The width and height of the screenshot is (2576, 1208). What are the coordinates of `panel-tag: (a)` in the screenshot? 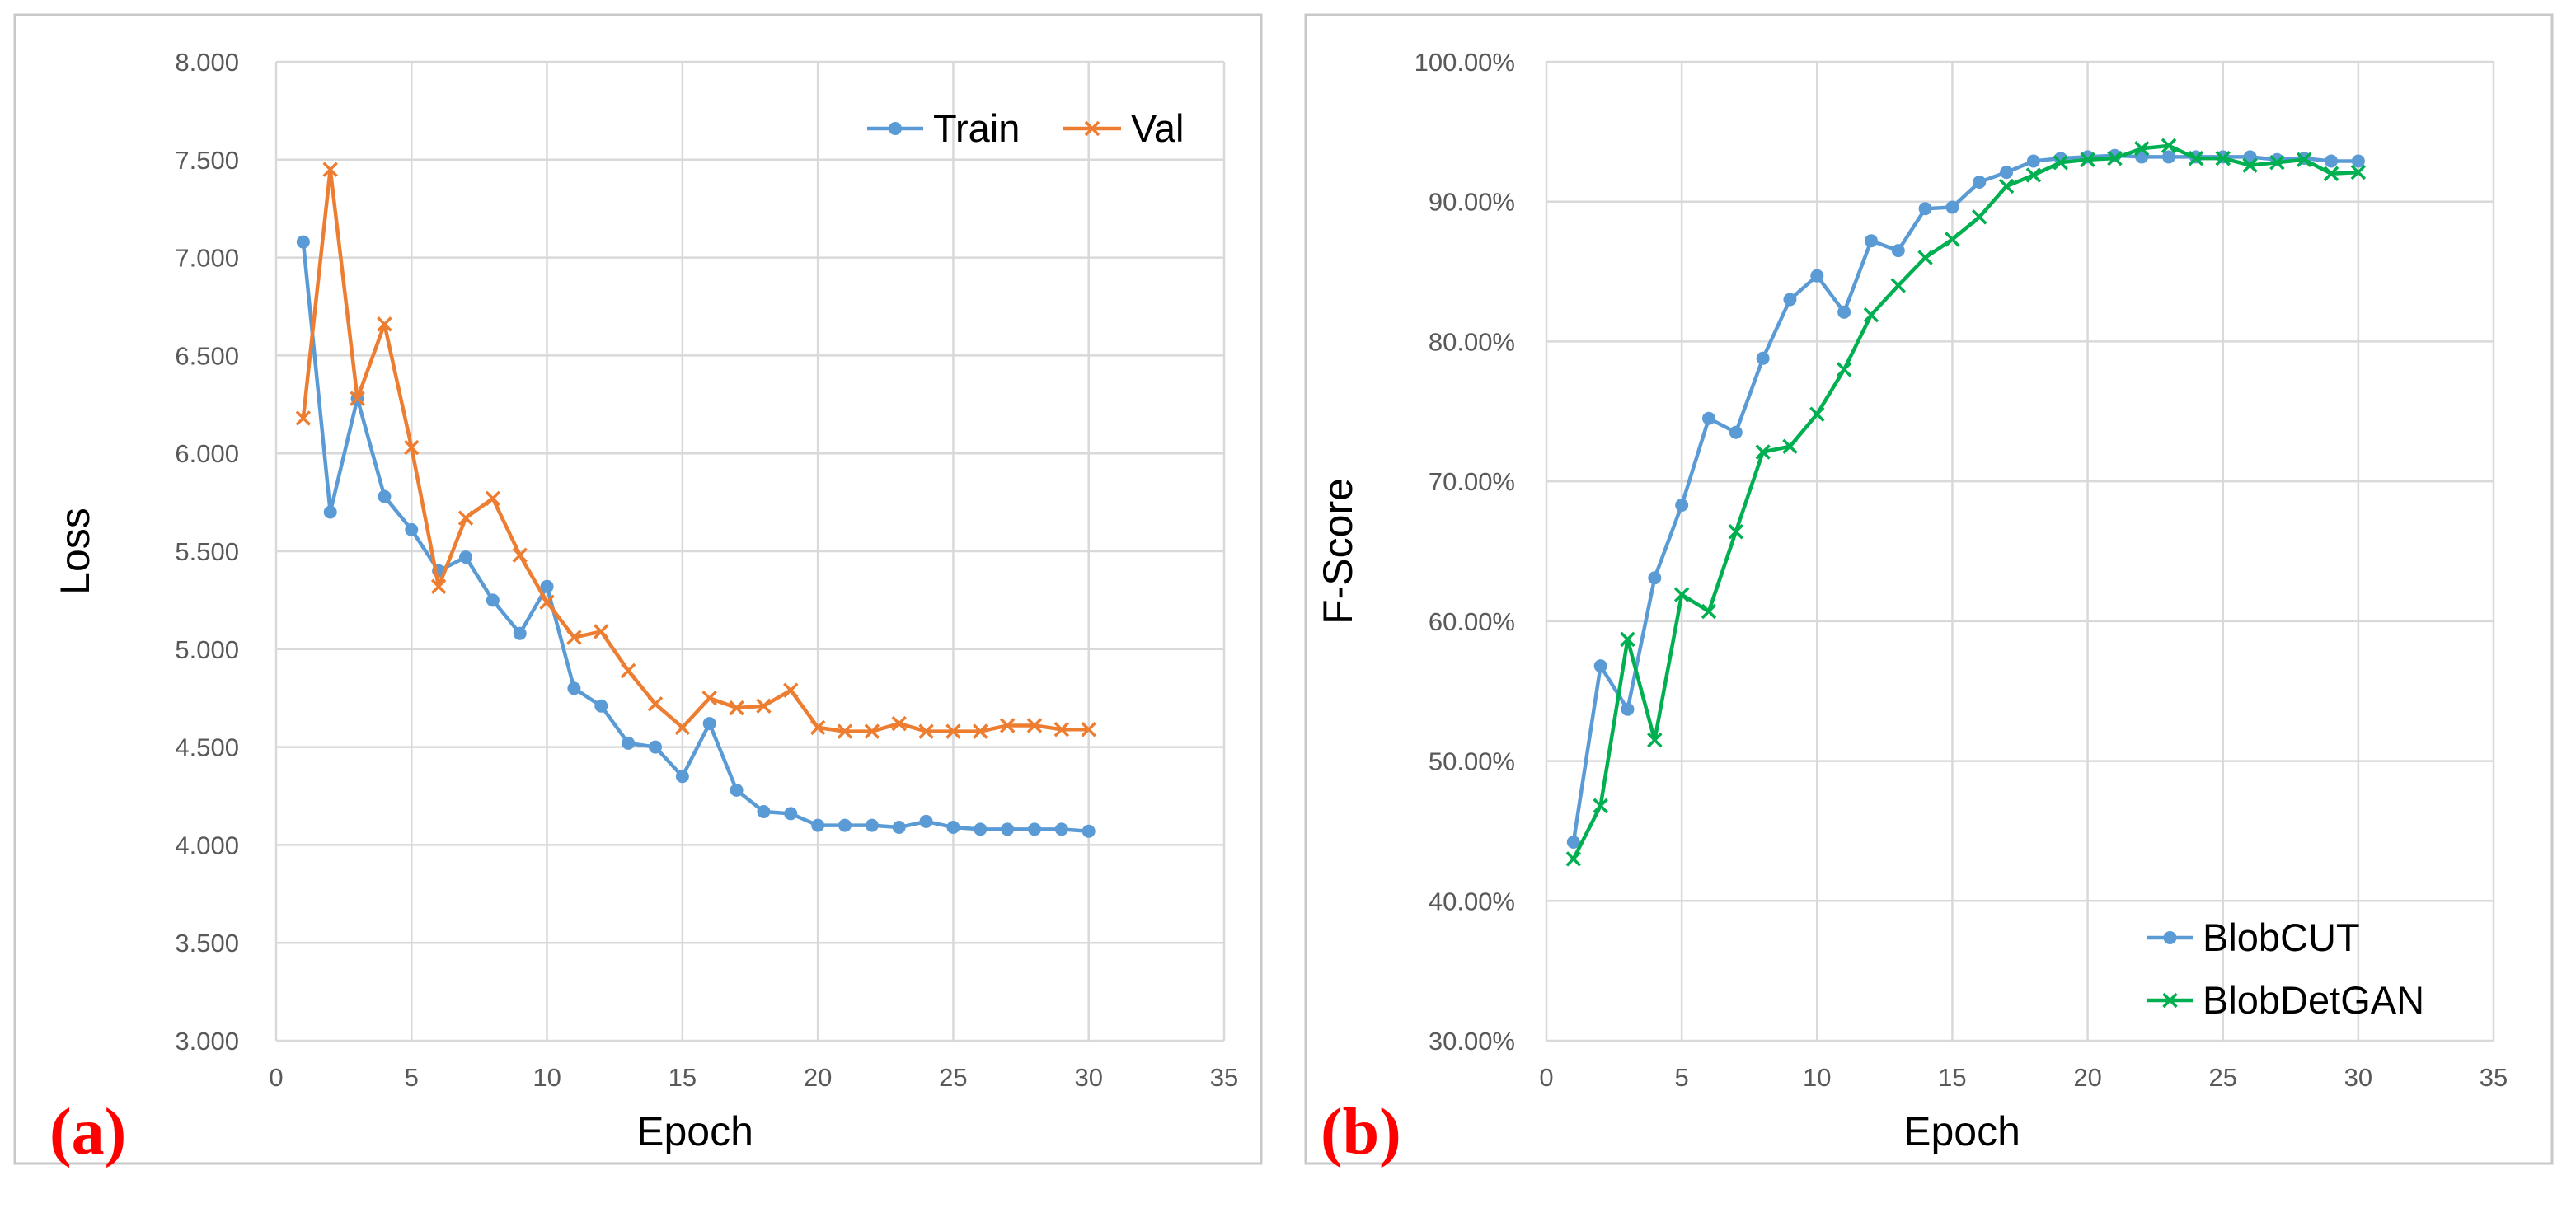 It's located at (87, 1132).